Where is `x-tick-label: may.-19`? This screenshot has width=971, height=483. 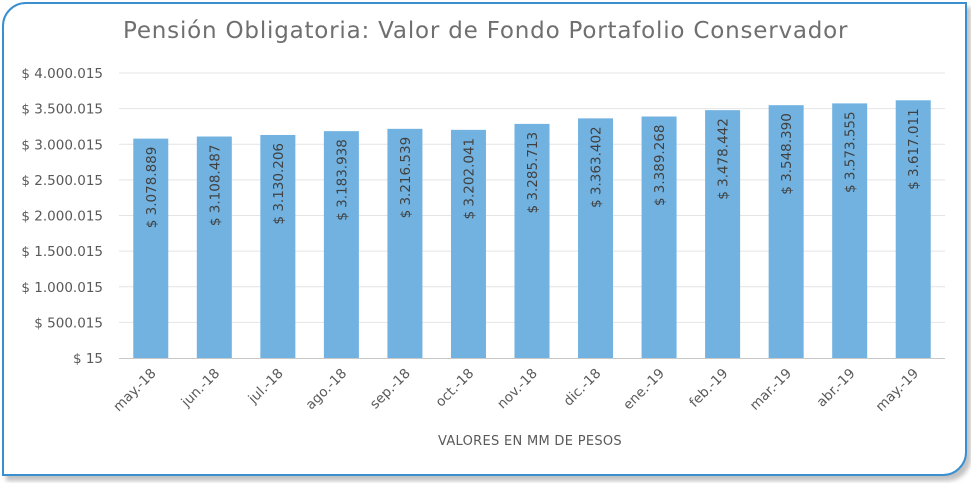 x-tick-label: may.-19 is located at coordinates (897, 390).